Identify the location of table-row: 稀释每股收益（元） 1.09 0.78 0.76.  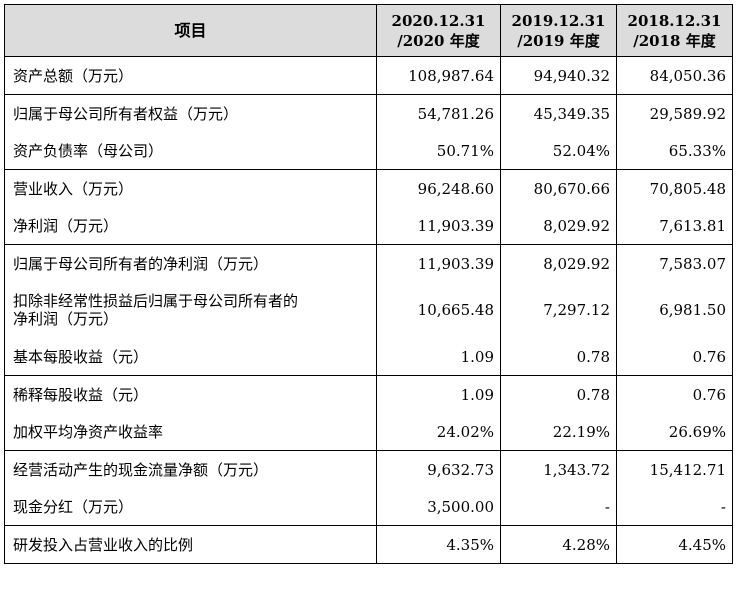
(368, 394).